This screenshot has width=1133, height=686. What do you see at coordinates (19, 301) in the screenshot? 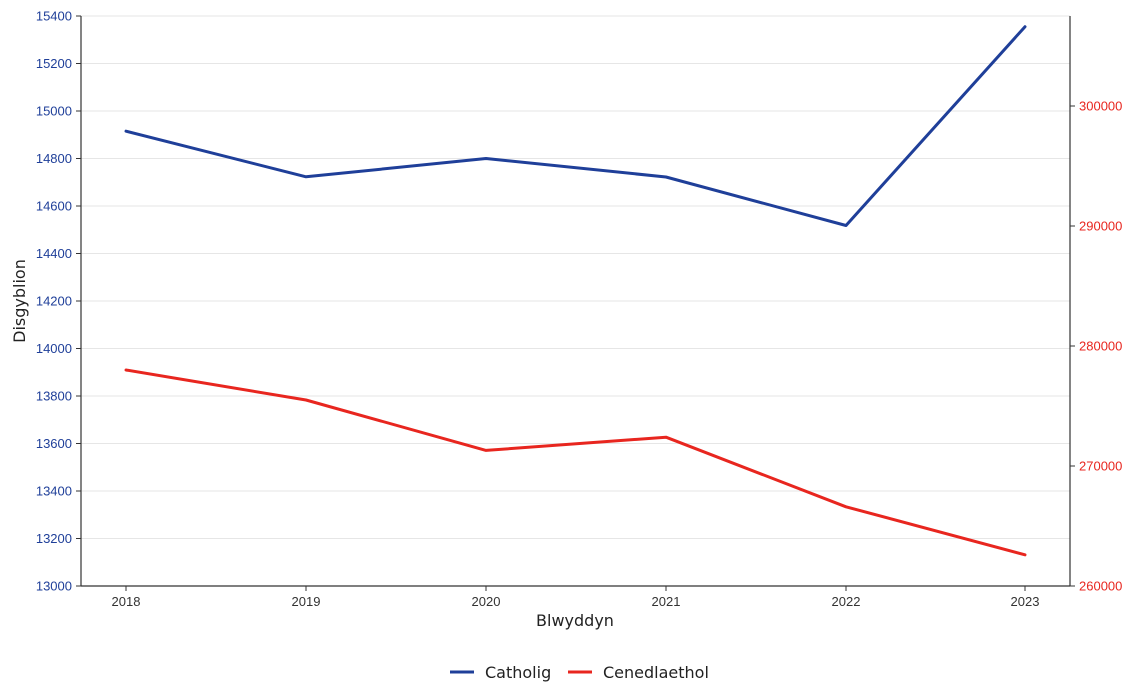
I see `y-axis-title: Disgyblion` at bounding box center [19, 301].